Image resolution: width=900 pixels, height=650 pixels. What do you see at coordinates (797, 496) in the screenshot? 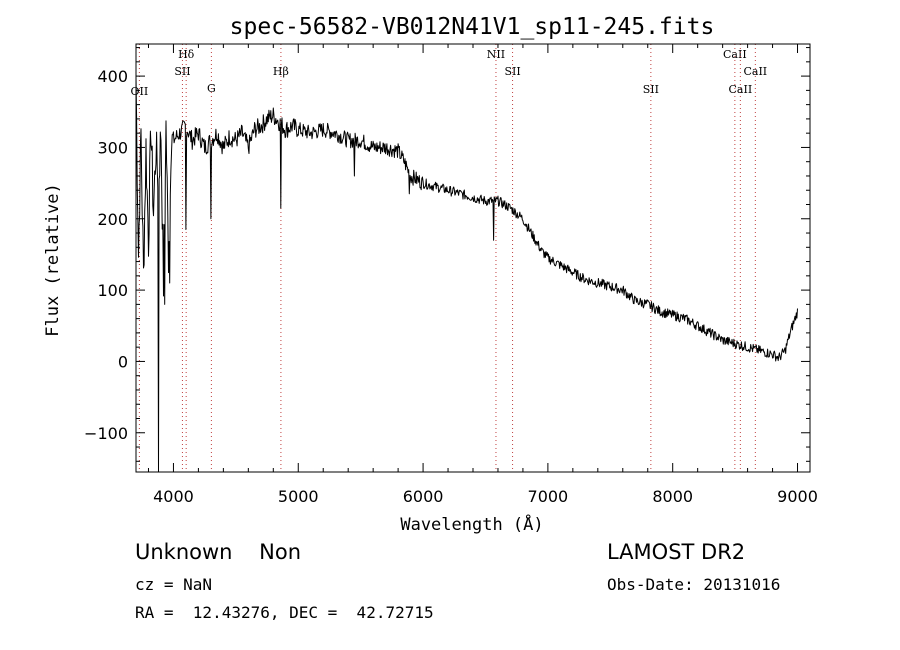
I see `x-tick-label: 9000` at bounding box center [797, 496].